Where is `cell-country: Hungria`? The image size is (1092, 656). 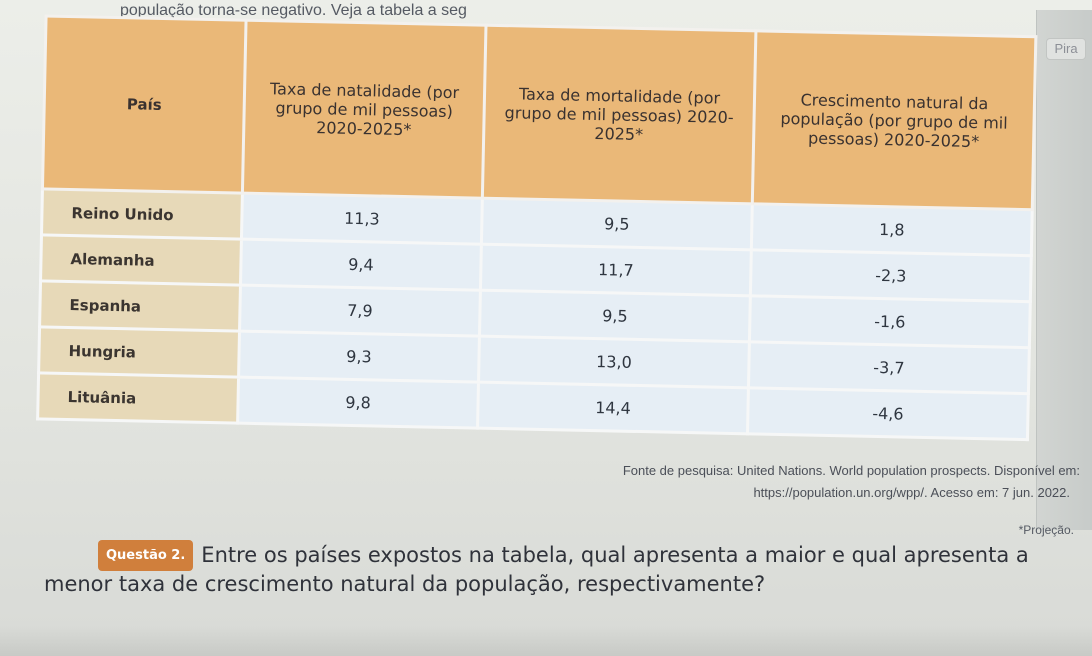
cell-country: Hungria is located at coordinates (139, 352).